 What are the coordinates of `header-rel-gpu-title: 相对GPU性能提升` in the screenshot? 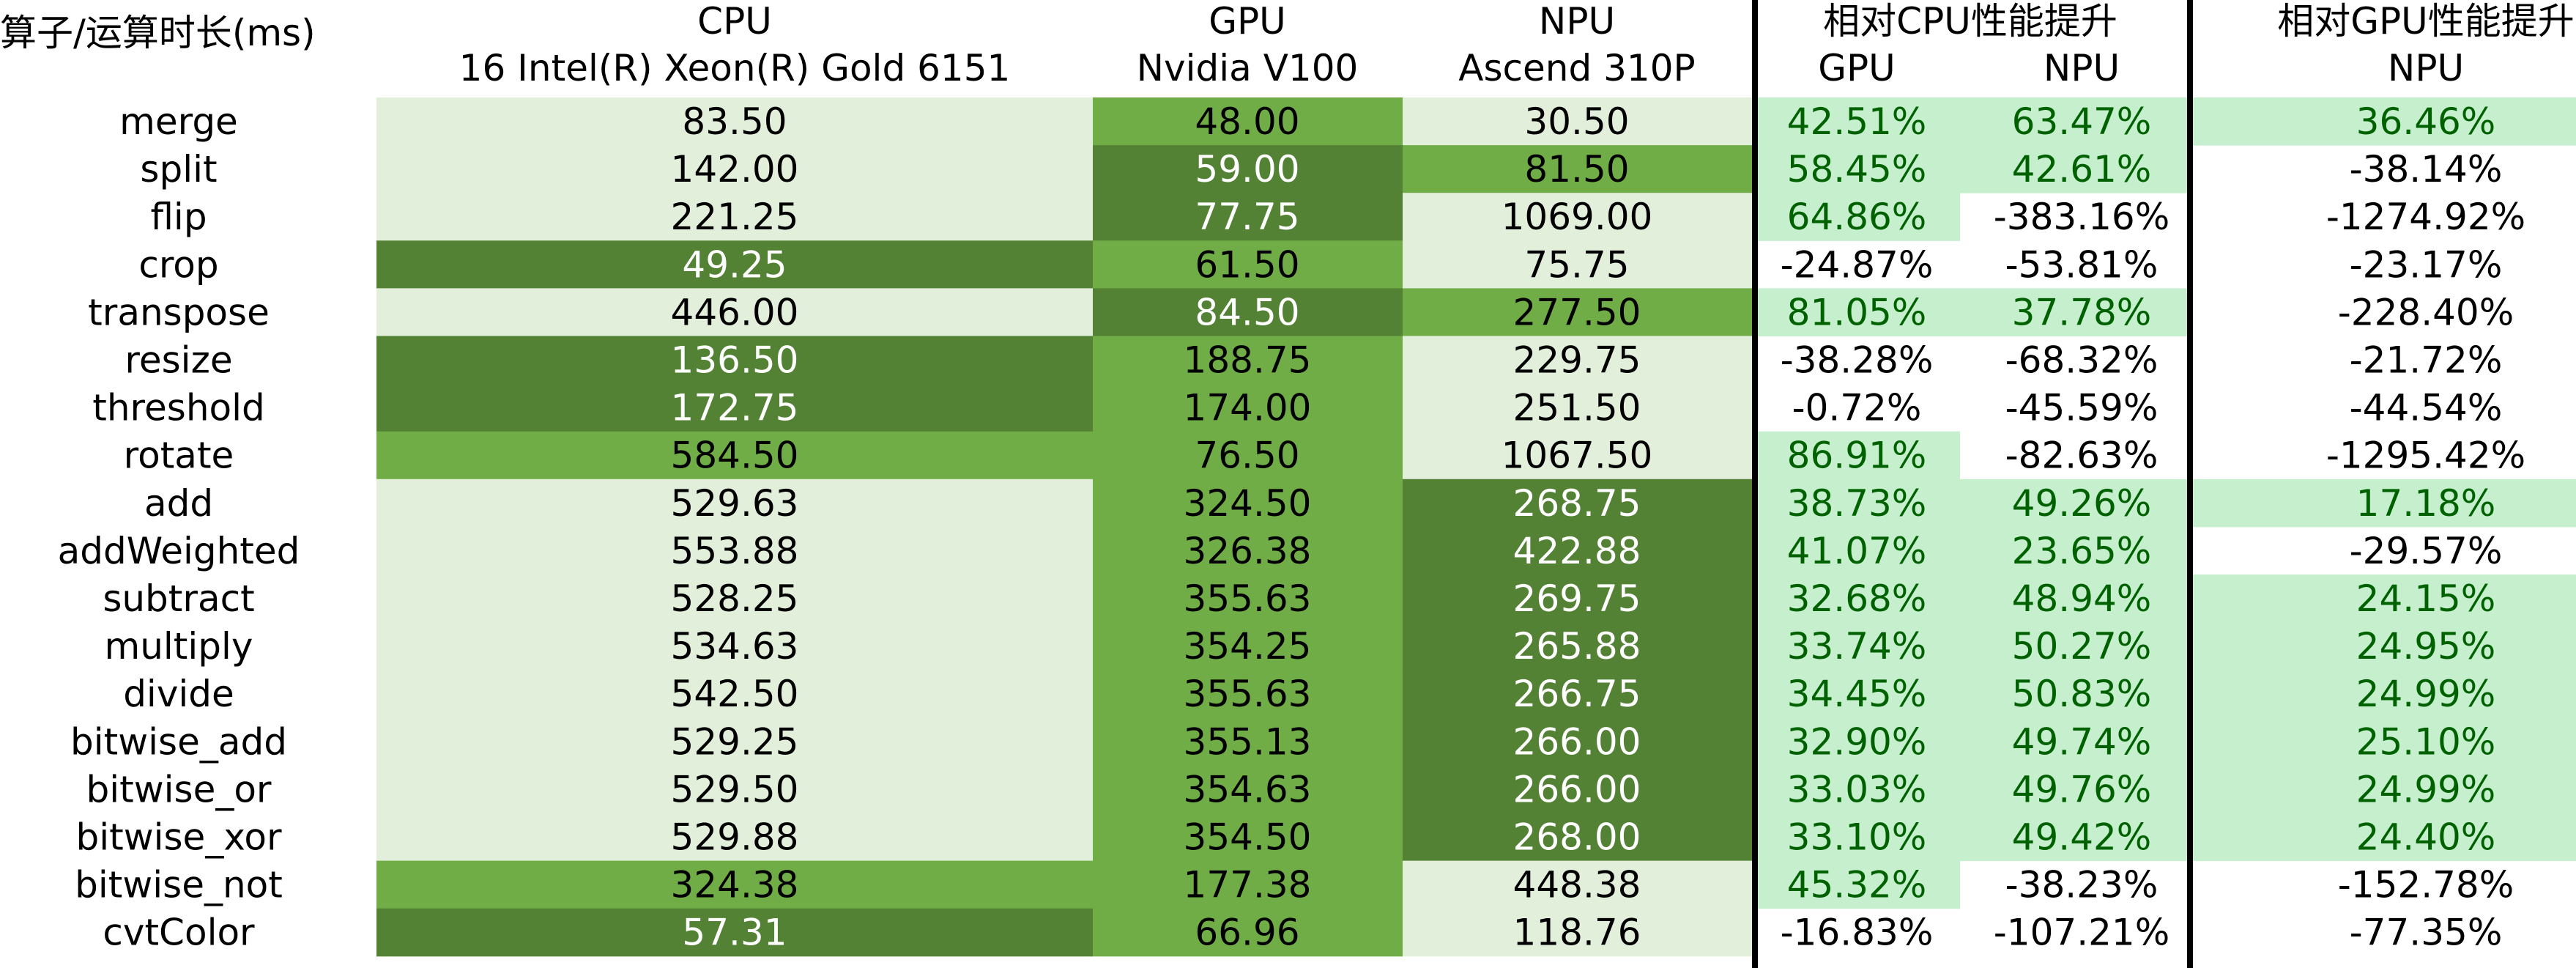 It's located at (2426, 22).